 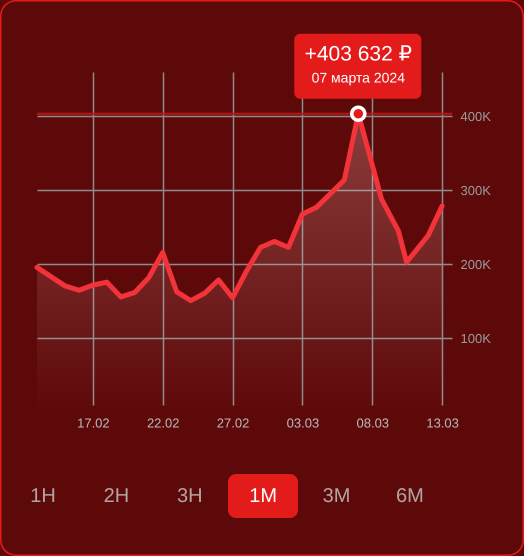 I want to click on x-tick-label: 27.02, so click(x=233, y=423).